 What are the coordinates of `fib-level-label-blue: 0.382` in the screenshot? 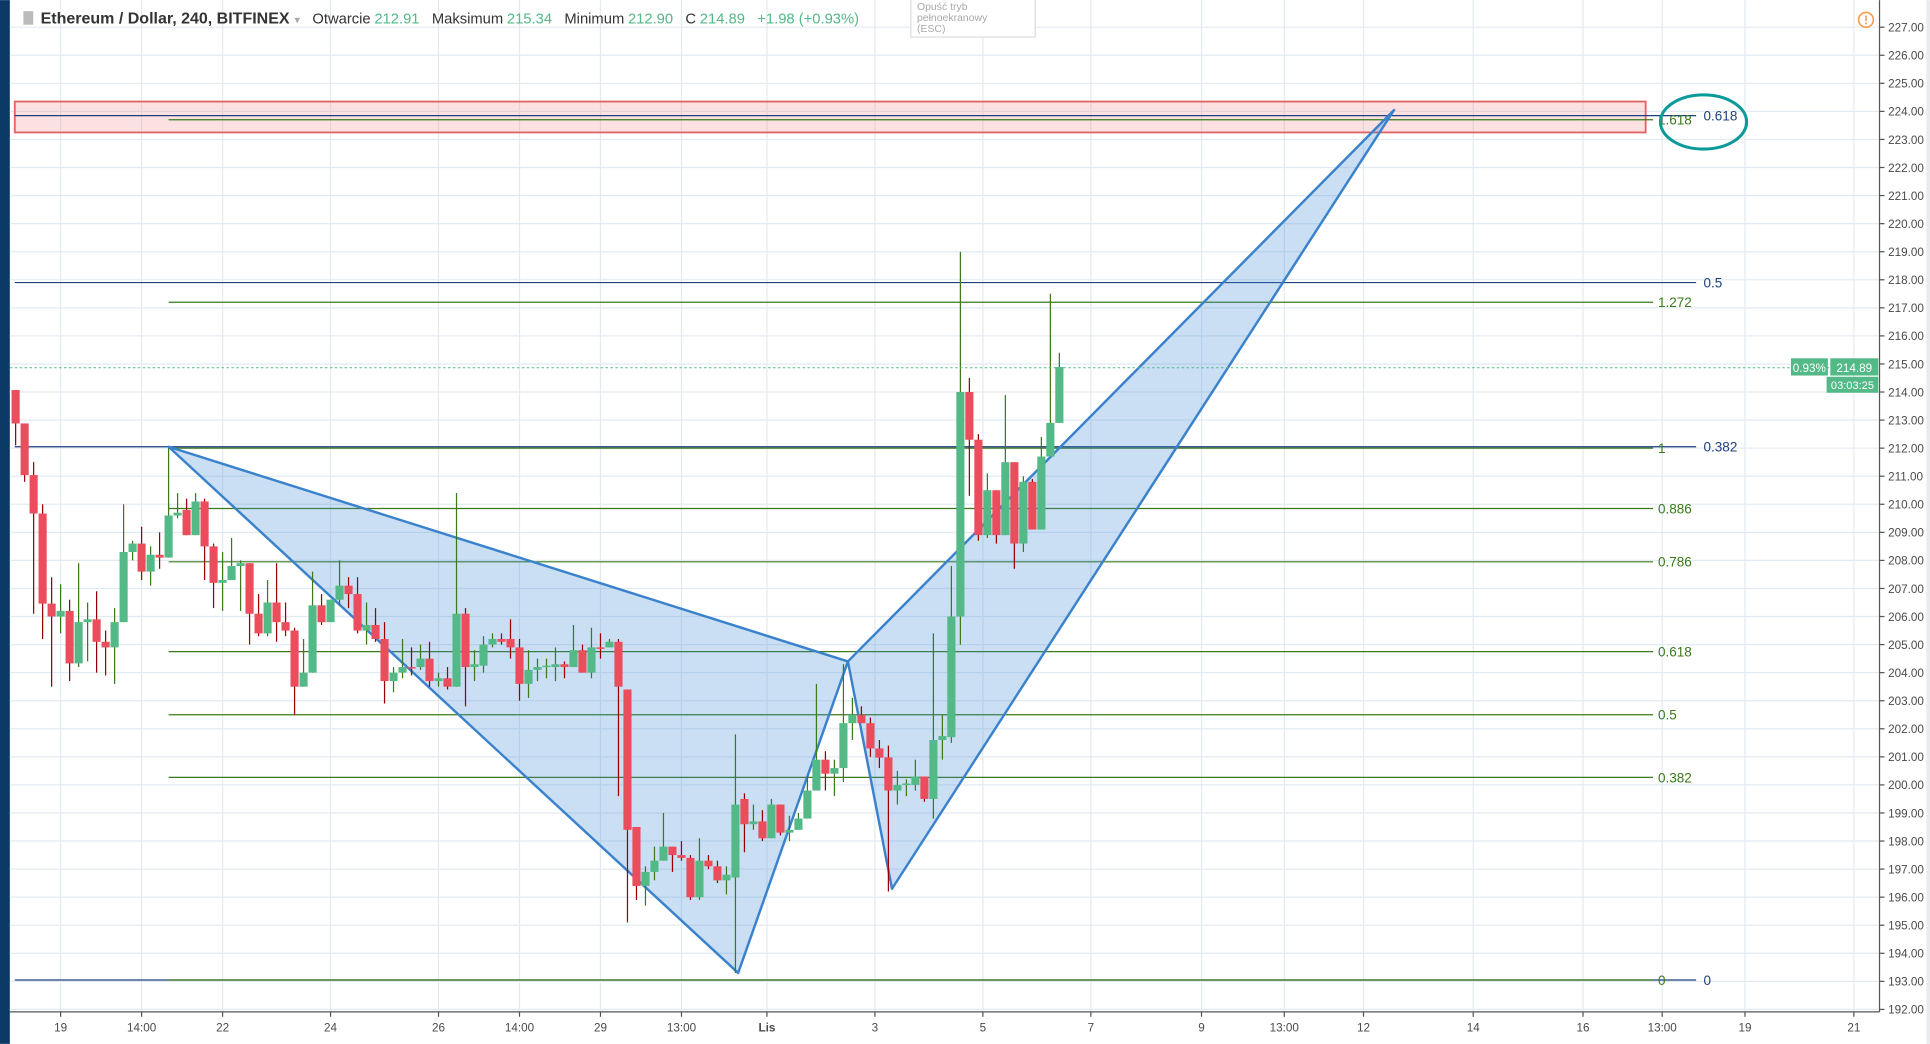 It's located at (1721, 447).